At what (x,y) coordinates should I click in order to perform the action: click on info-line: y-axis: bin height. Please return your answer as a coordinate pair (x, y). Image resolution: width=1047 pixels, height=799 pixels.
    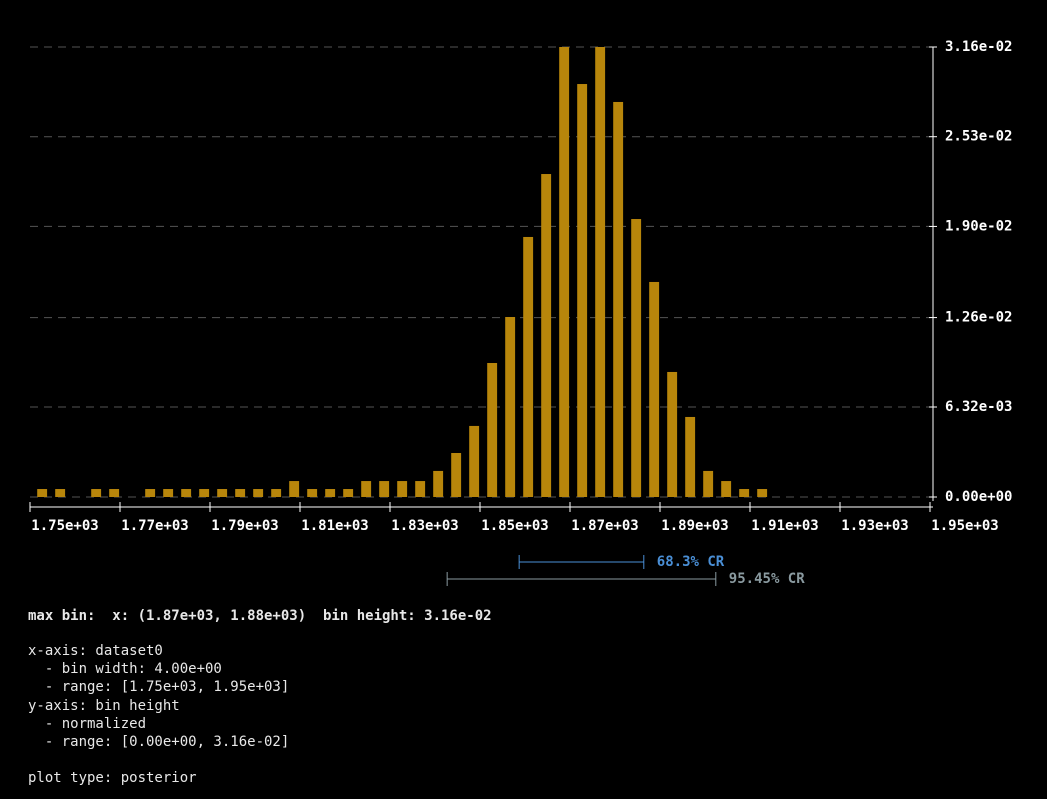
    Looking at the image, I should click on (104, 705).